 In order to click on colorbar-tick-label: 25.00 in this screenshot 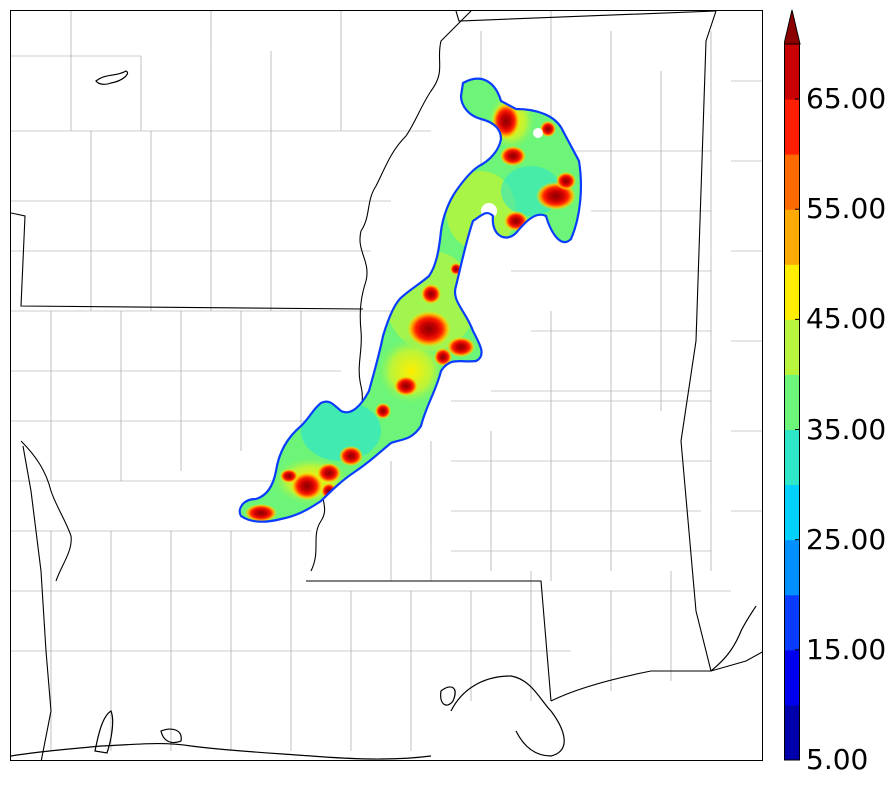, I will do `click(846, 539)`.